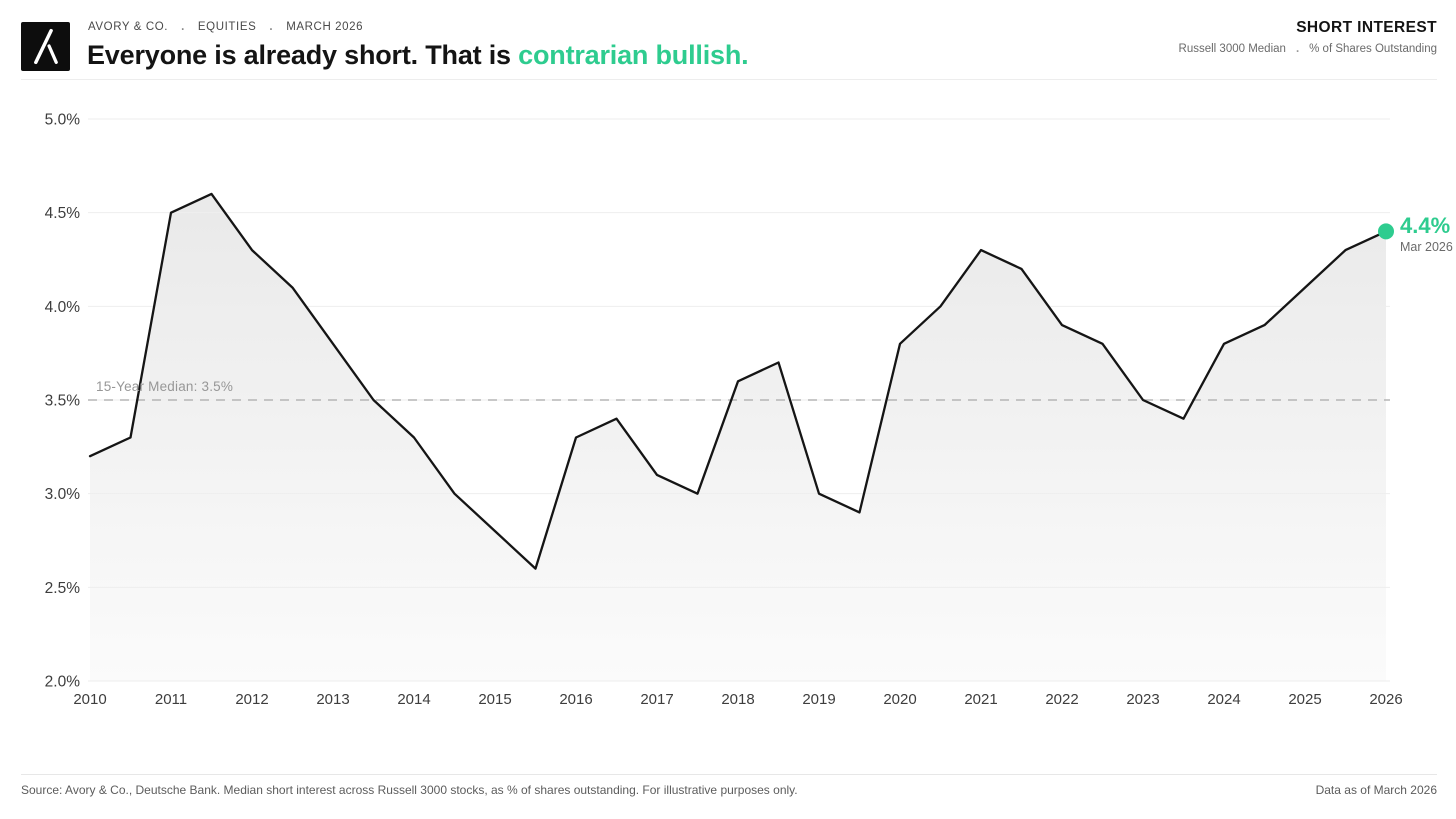  What do you see at coordinates (63, 494) in the screenshot?
I see `y-tick-label: 3.0%` at bounding box center [63, 494].